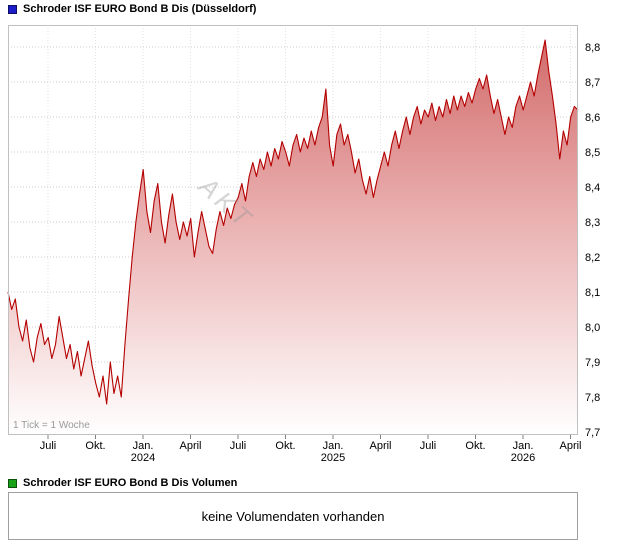  I want to click on y-axis-labels: 8,8 8,7 8,6 8,5 8,4 8,3 8,2 8,1 8,0 7,9 7,8 7,7, so click(592, 240).